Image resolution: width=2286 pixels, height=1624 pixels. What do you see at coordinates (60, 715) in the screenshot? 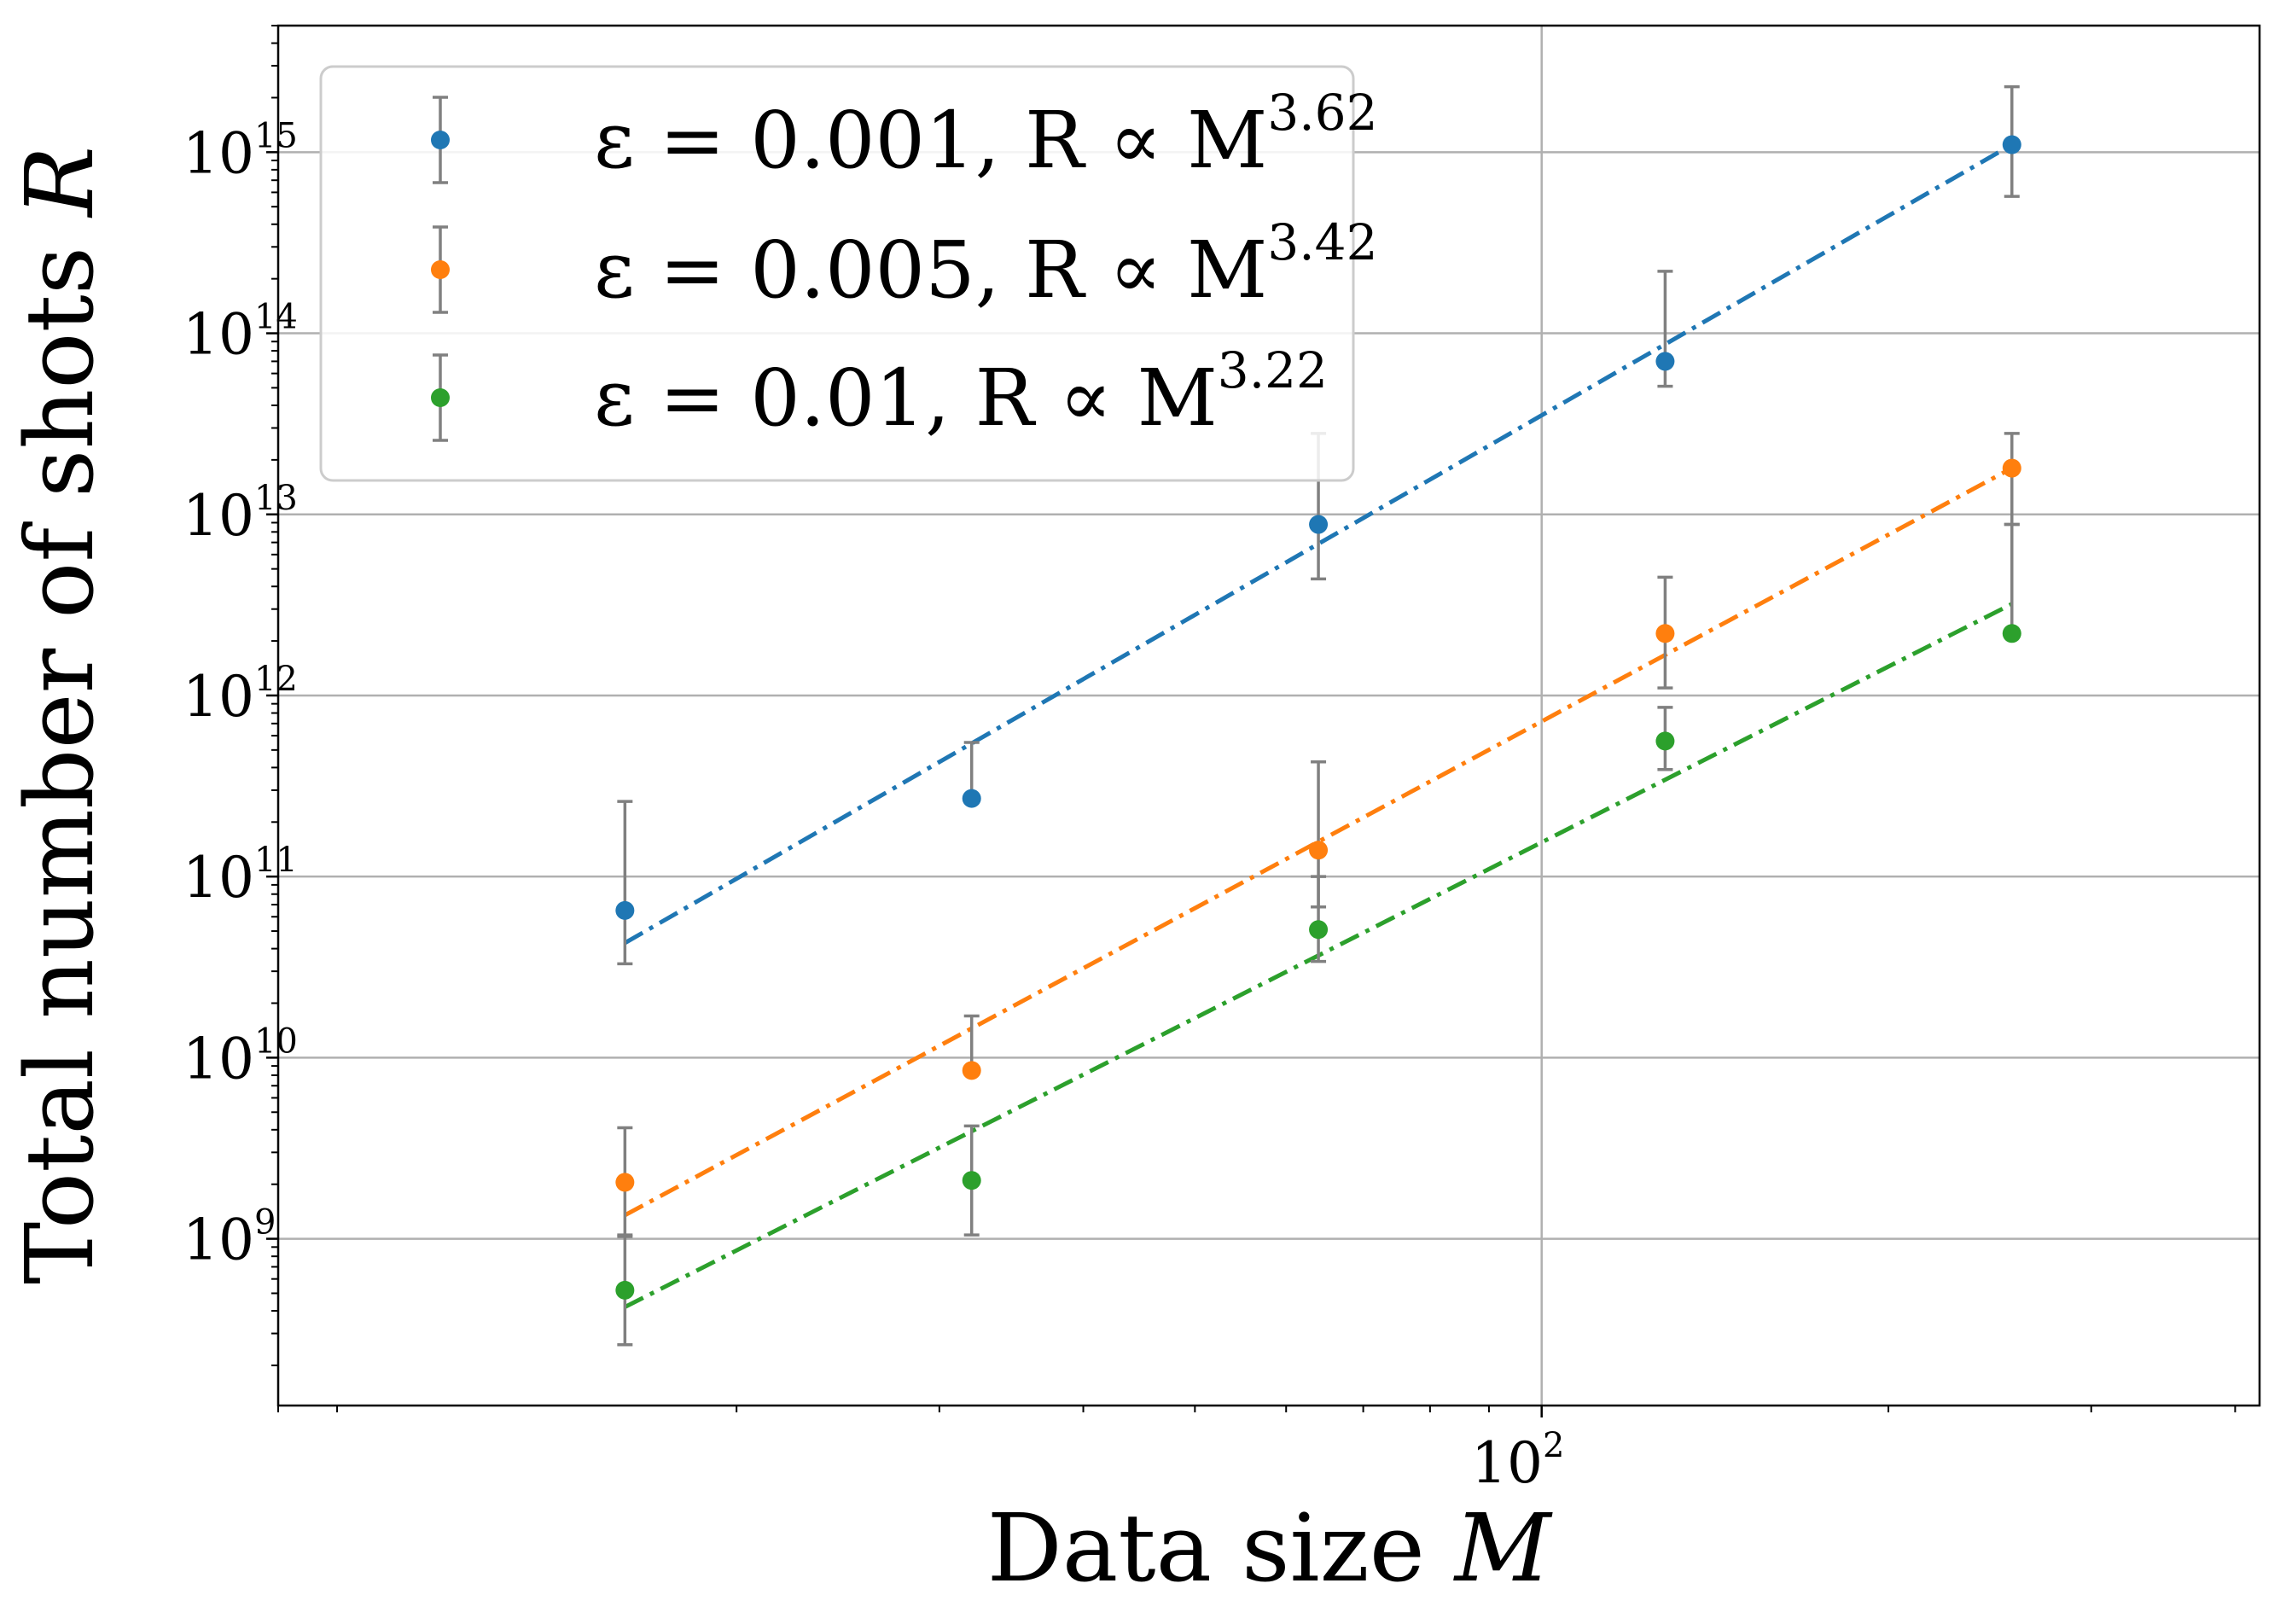
I see `y-axis-title: Total number of shots R` at bounding box center [60, 715].